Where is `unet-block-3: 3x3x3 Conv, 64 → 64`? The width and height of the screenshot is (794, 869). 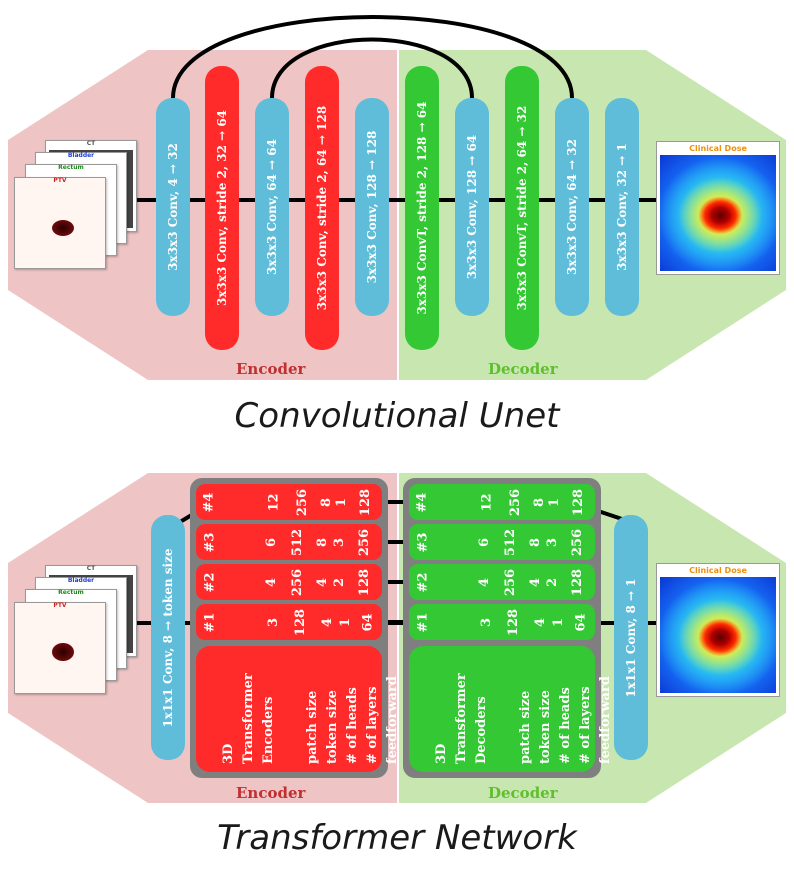 unet-block-3: 3x3x3 Conv, 64 → 64 is located at coordinates (272, 207).